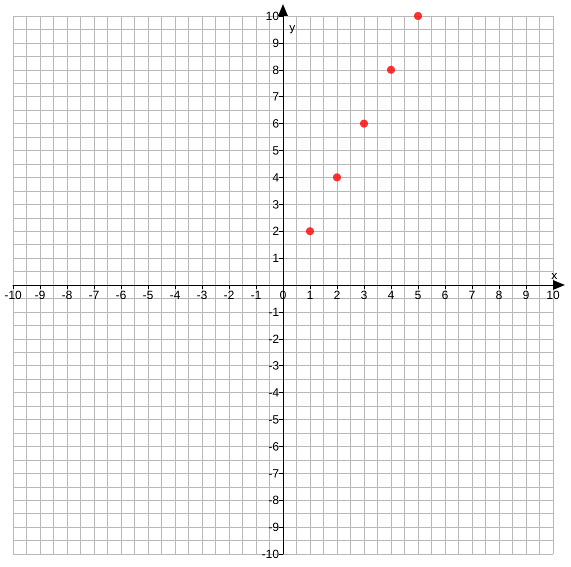 The image size is (571, 567). I want to click on y-tick-label: -8, so click(274, 500).